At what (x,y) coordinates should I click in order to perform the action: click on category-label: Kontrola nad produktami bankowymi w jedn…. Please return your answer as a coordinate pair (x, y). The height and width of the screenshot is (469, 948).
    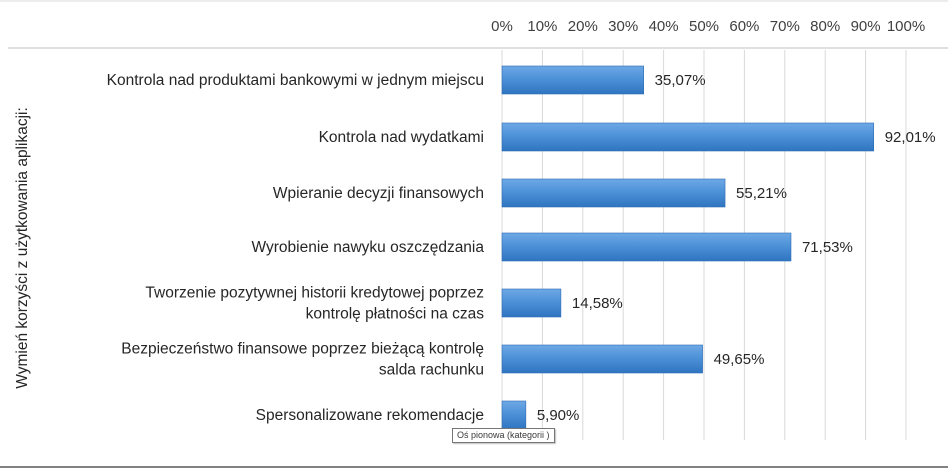
    Looking at the image, I should click on (295, 80).